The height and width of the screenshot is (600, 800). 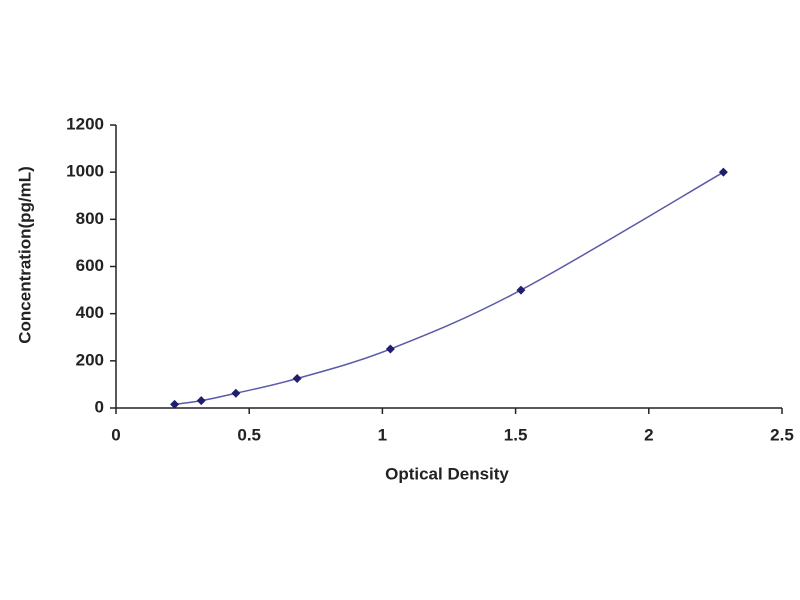 I want to click on x-tick-label: 1, so click(x=382, y=434).